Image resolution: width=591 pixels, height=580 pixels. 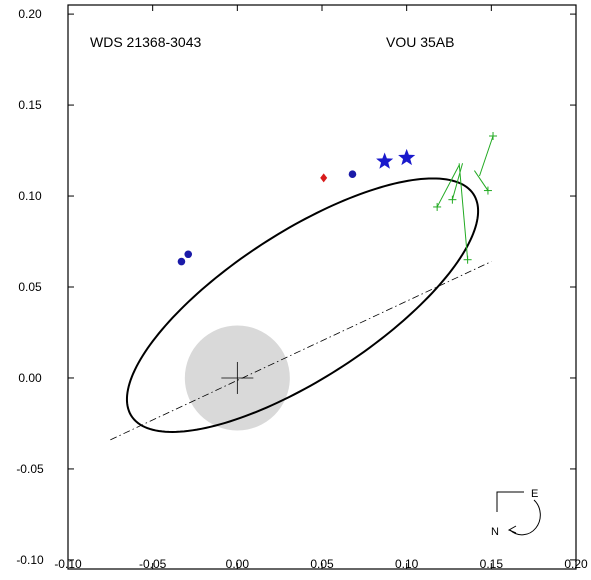 I want to click on chart-title-left: WDS 21368-3043, so click(x=146, y=42).